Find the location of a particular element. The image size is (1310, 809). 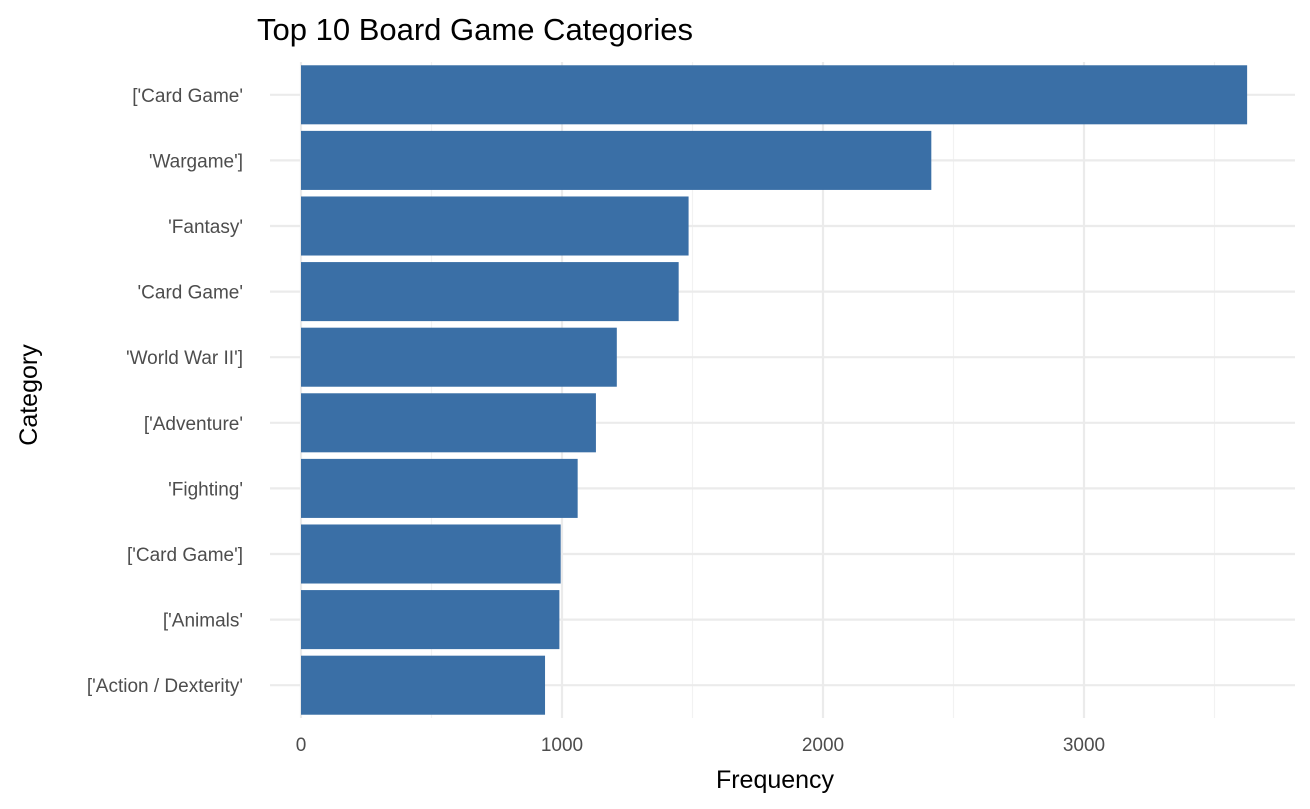

y-axis-title: Category is located at coordinates (29, 395).